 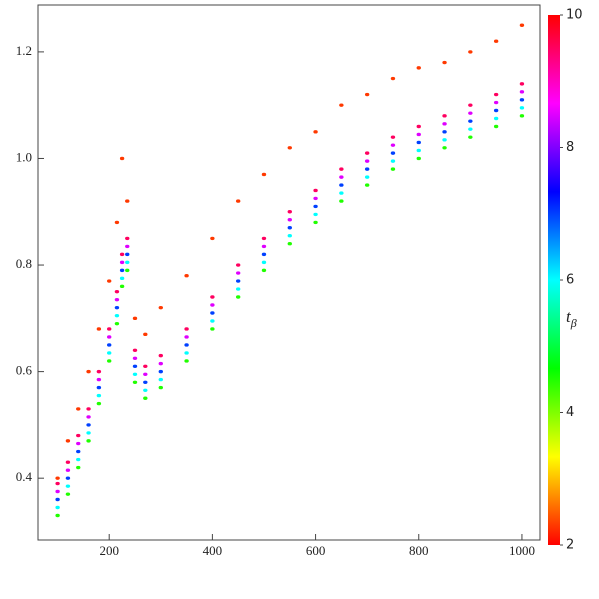 I want to click on y-tick-label: 1.0, so click(x=24, y=156).